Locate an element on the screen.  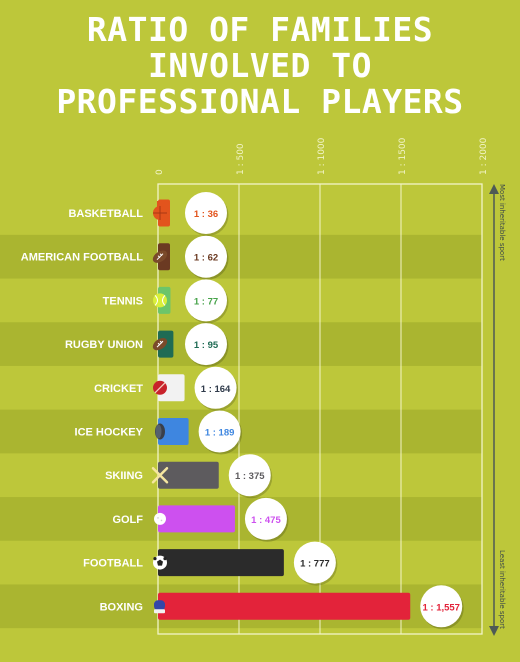
title-line-2: INVOLVED TO is located at coordinates (260, 65).